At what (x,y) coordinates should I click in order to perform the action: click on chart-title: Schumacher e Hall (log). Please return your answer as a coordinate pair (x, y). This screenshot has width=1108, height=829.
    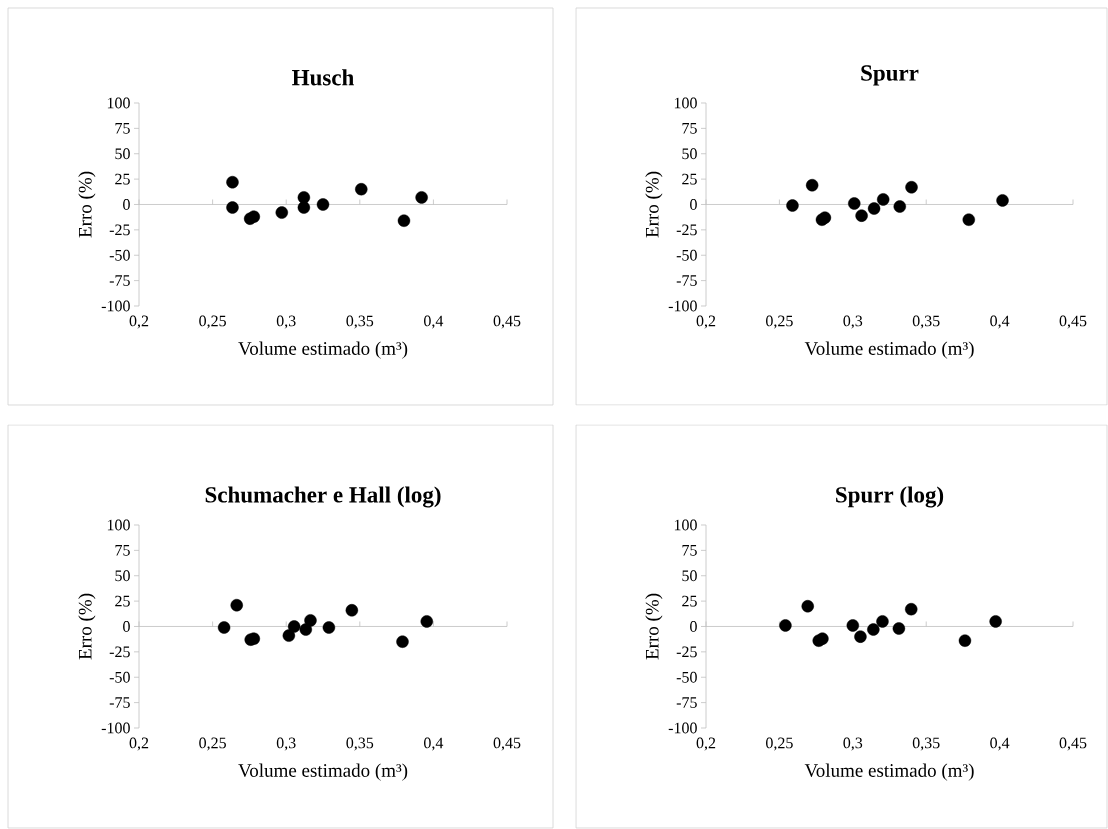
    Looking at the image, I should click on (323, 497).